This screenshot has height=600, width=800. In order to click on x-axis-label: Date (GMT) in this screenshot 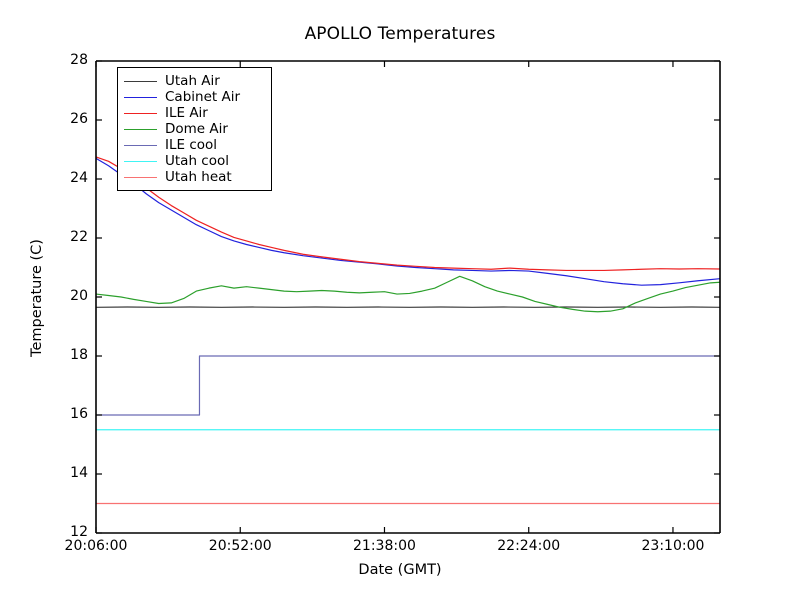, I will do `click(400, 570)`.